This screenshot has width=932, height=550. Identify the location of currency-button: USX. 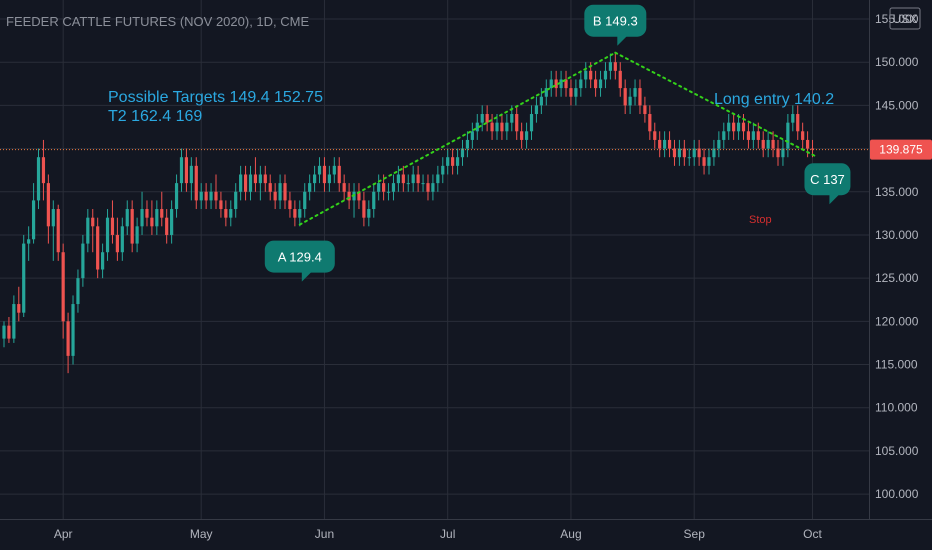
(905, 18).